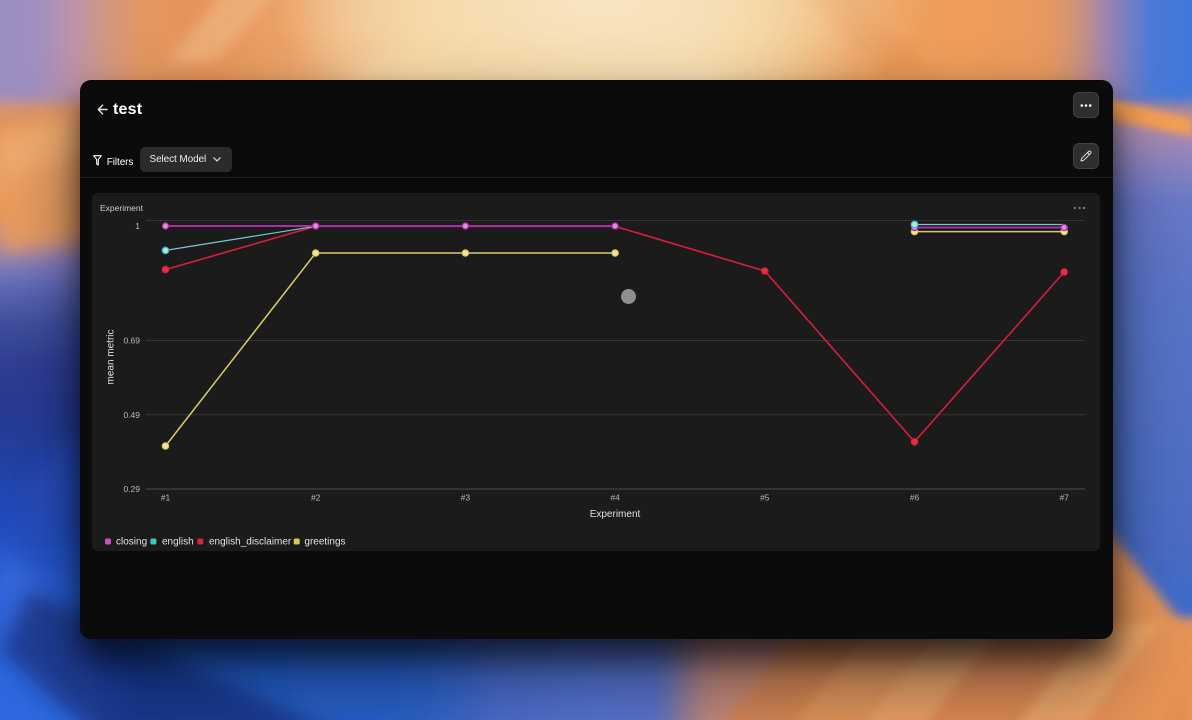 The height and width of the screenshot is (720, 1192). I want to click on svg-text: 0.29, so click(131, 489).